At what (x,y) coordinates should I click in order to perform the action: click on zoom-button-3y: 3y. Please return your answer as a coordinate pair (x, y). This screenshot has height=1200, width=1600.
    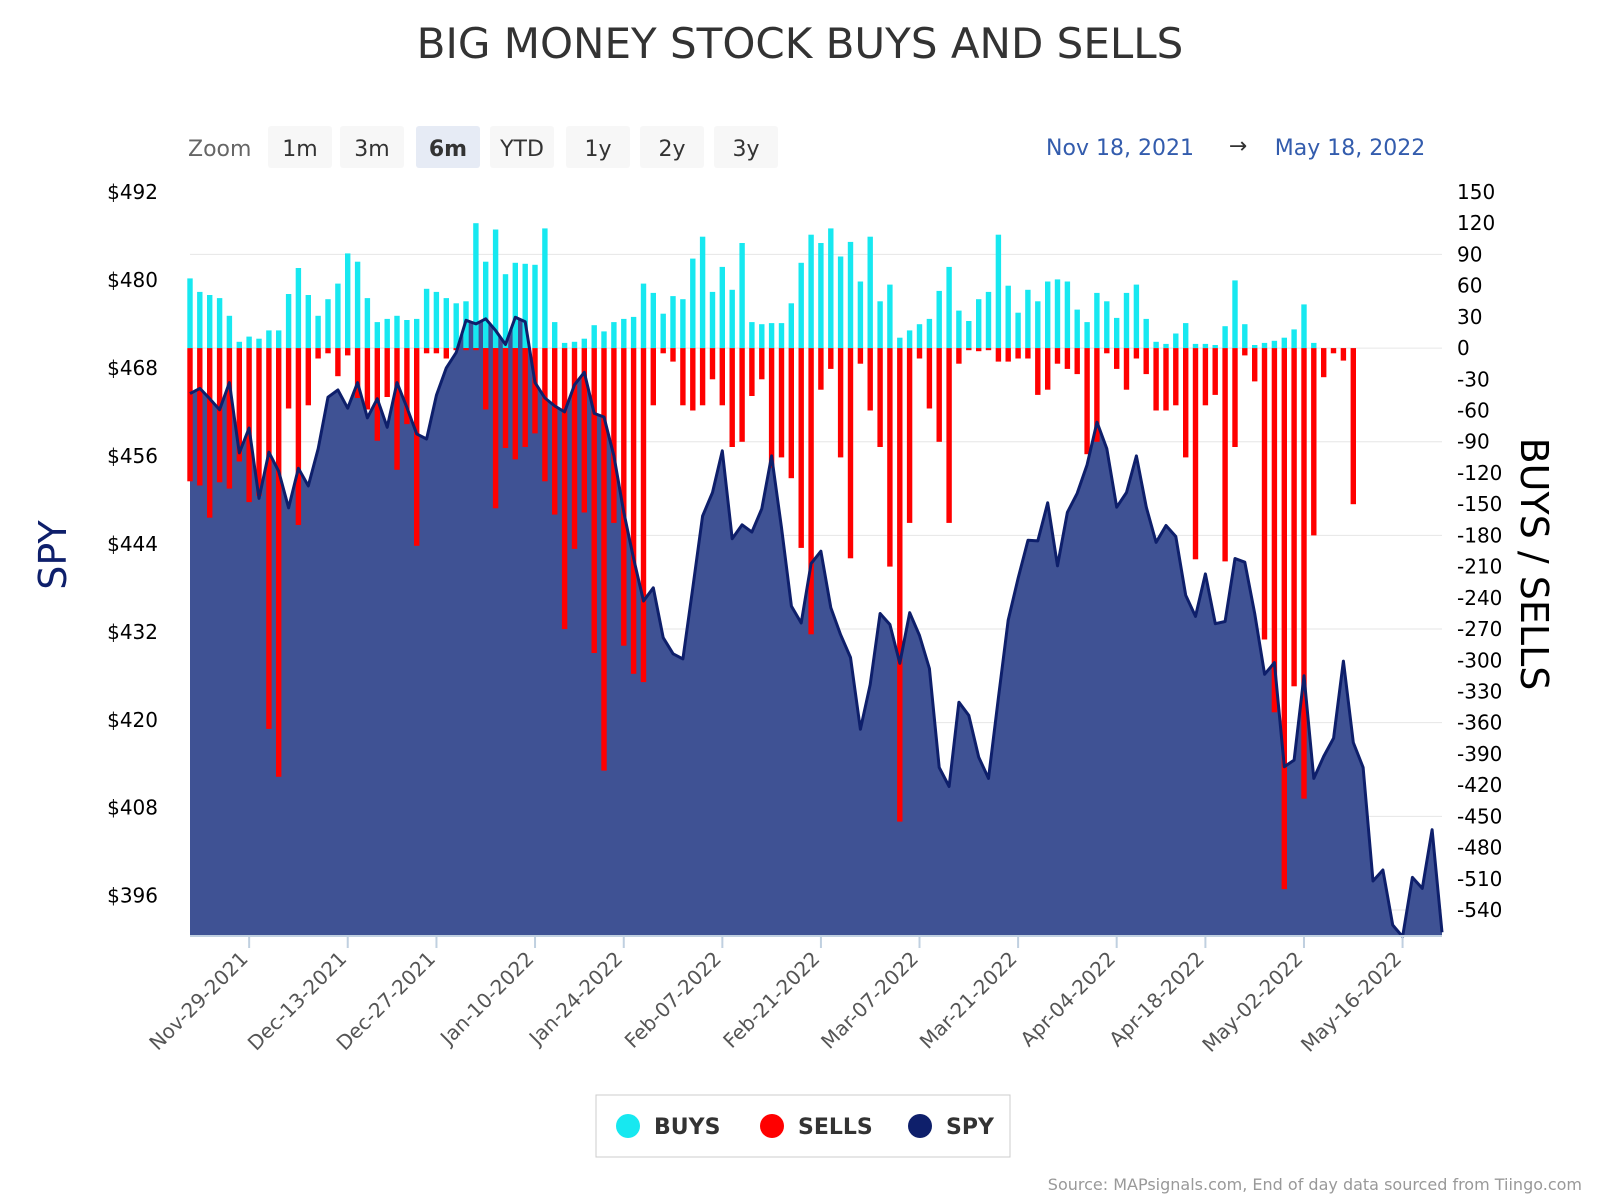
    Looking at the image, I should click on (746, 147).